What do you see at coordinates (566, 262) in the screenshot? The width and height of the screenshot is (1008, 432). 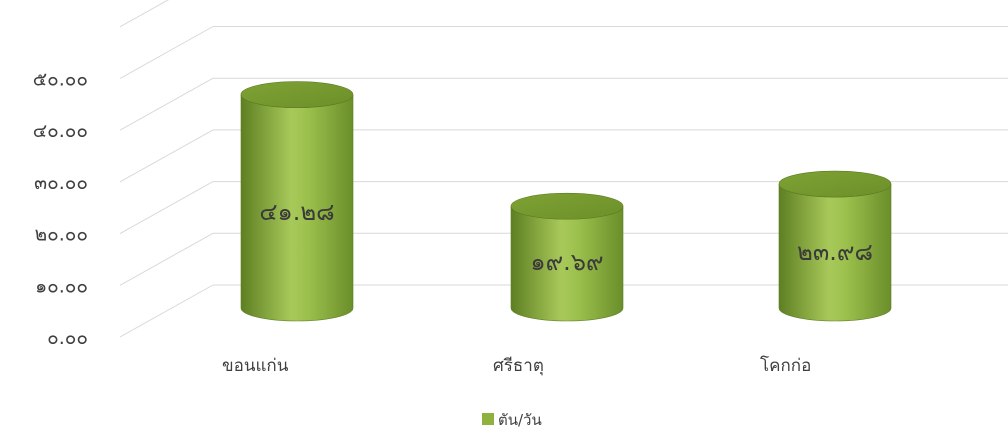 I see `data-label: ๑๙.๖๙` at bounding box center [566, 262].